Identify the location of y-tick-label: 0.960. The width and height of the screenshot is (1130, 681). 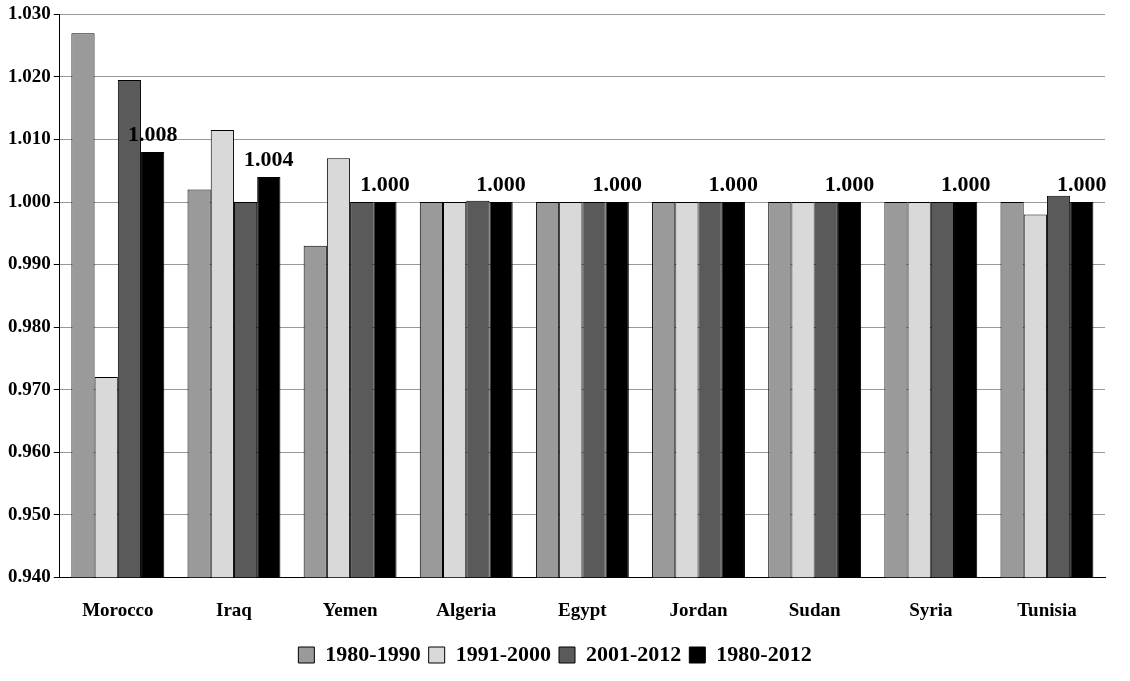
(29, 451).